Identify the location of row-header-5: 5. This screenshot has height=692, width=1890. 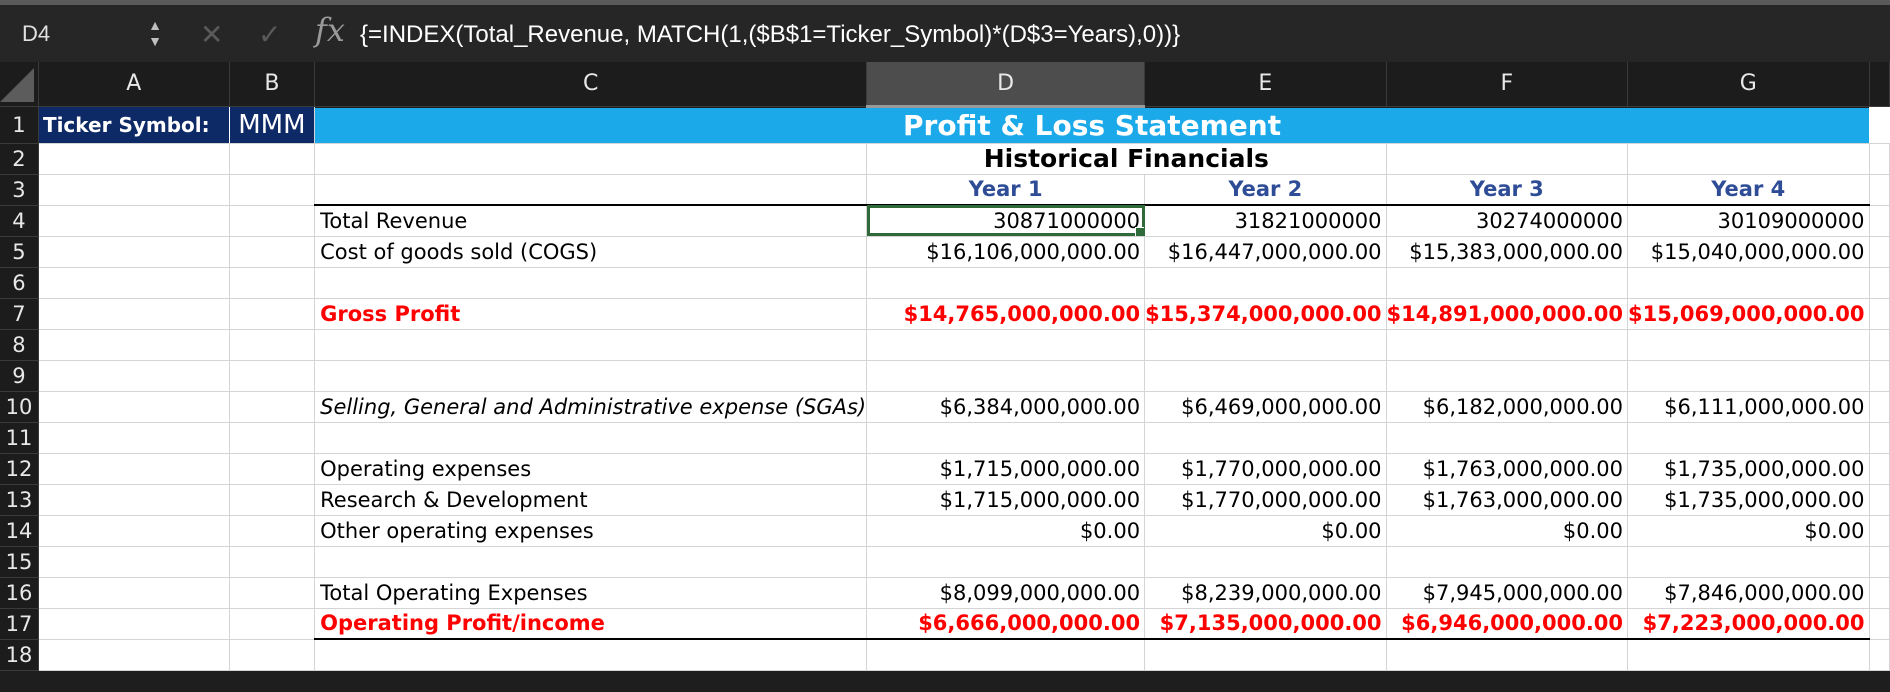
(19, 252).